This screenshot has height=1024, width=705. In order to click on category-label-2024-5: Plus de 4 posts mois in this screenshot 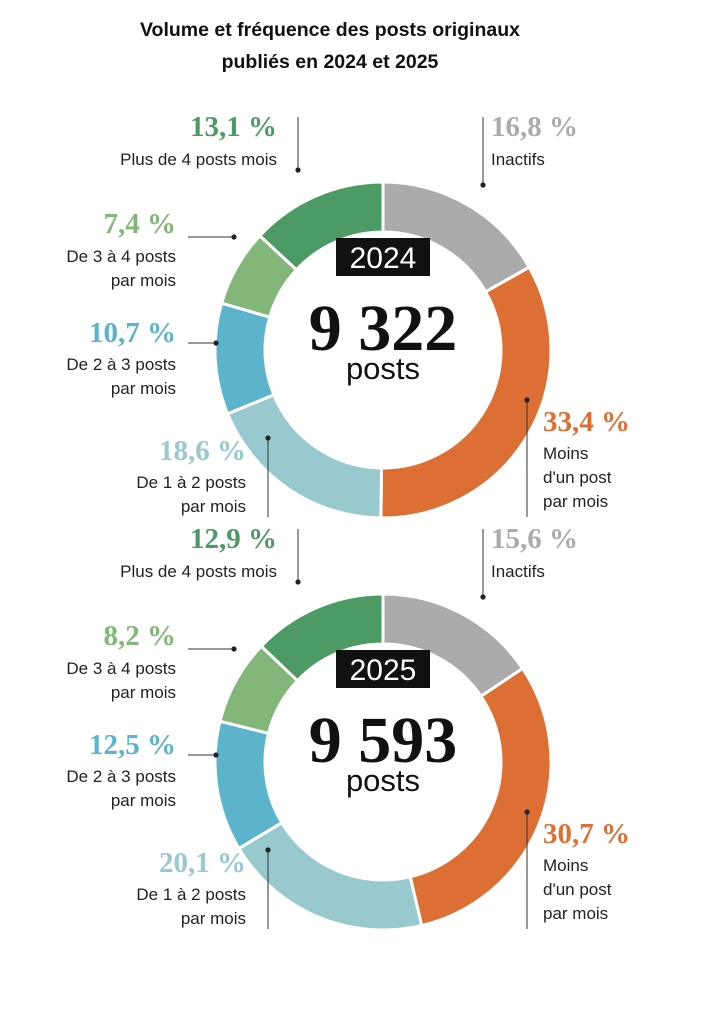, I will do `click(198, 159)`.